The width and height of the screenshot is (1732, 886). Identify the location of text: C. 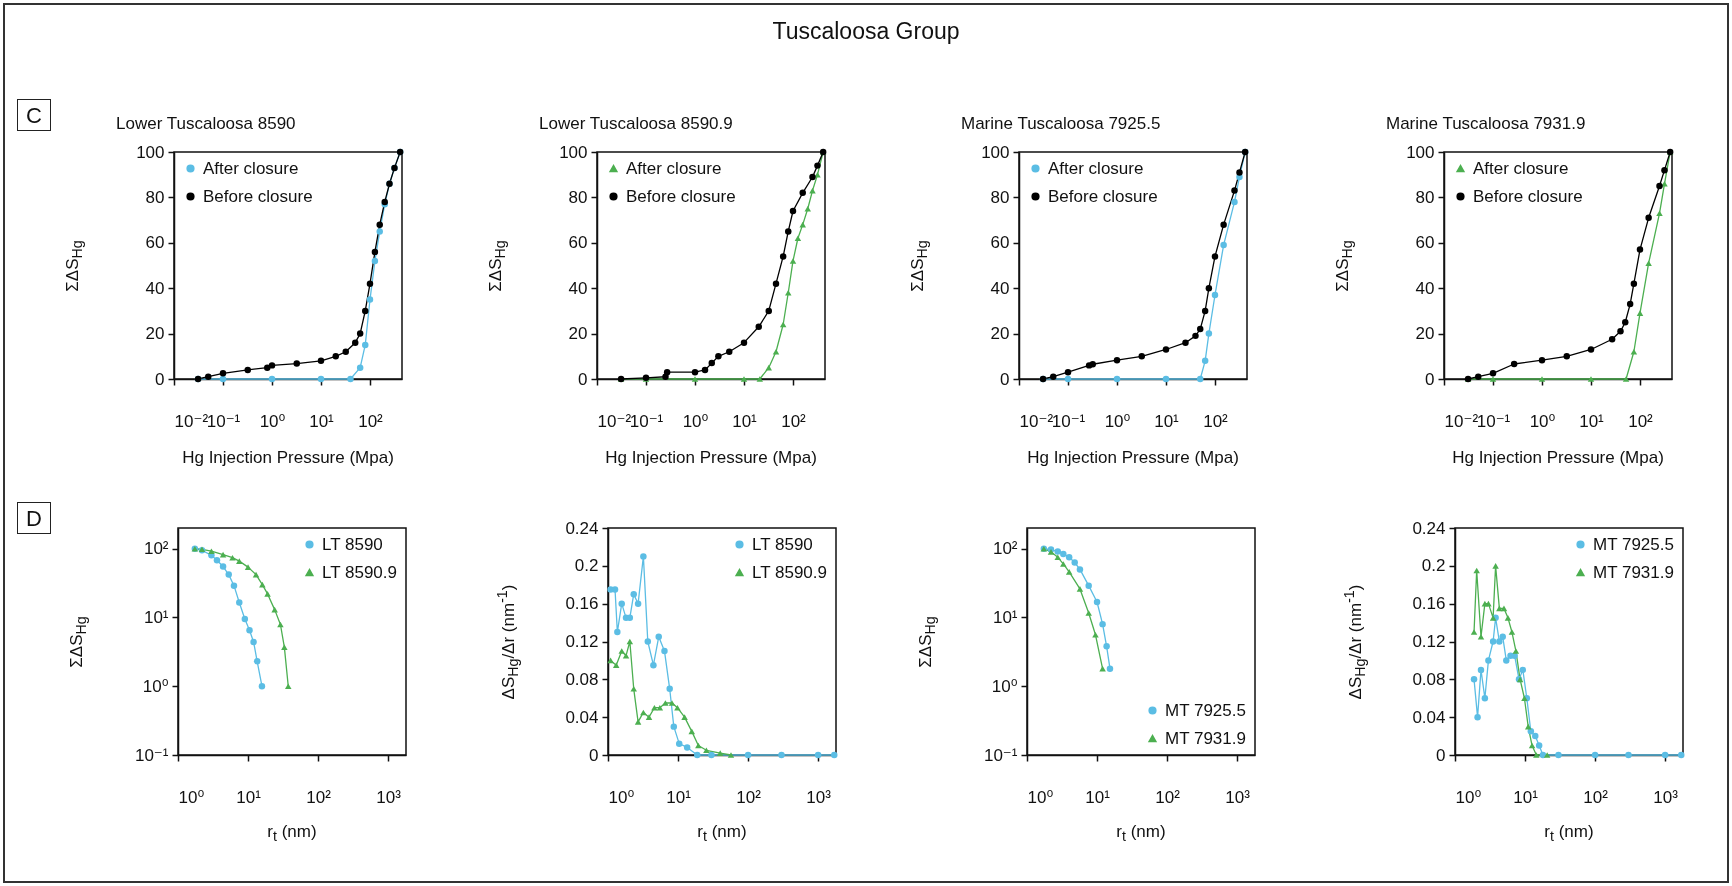
(34, 115).